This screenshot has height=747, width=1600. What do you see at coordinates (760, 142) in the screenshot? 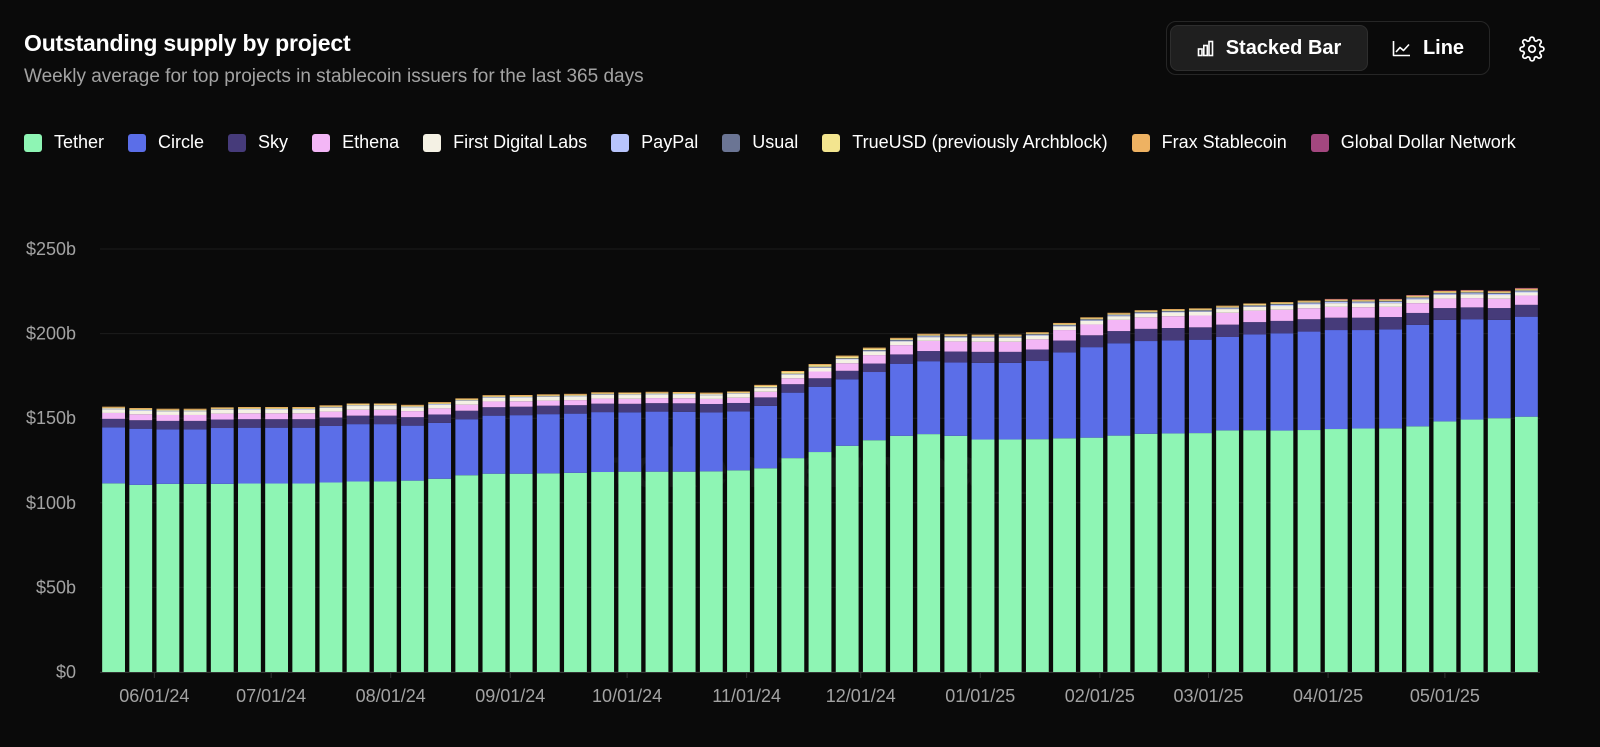
I see `legend-item-usual: Usual` at bounding box center [760, 142].